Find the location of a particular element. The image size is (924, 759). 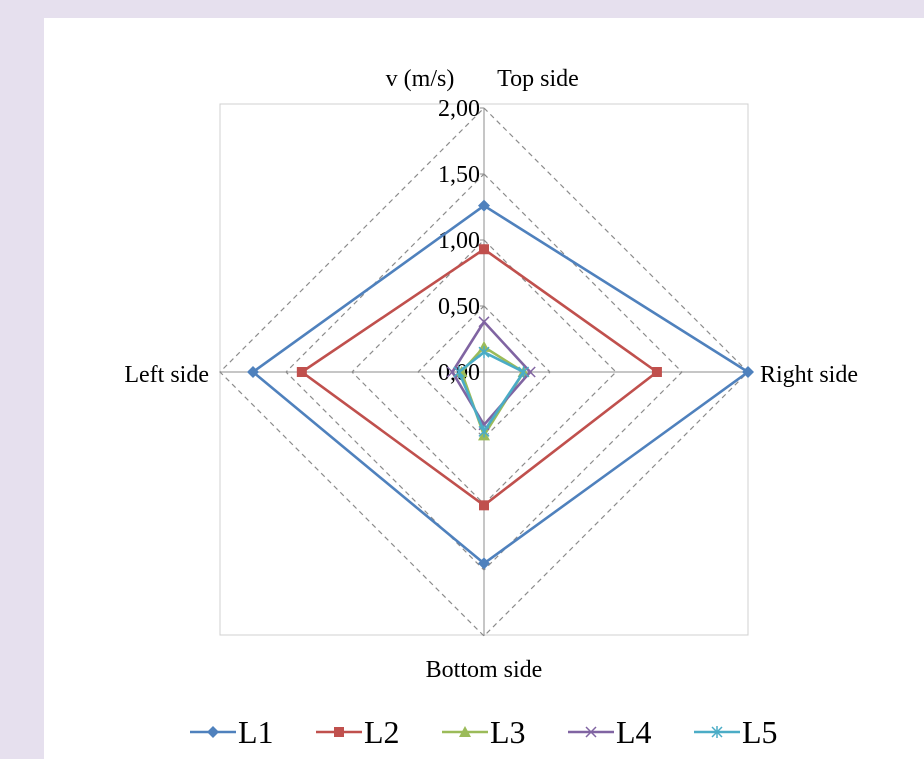

legend-label: L3 is located at coordinates (508, 732).